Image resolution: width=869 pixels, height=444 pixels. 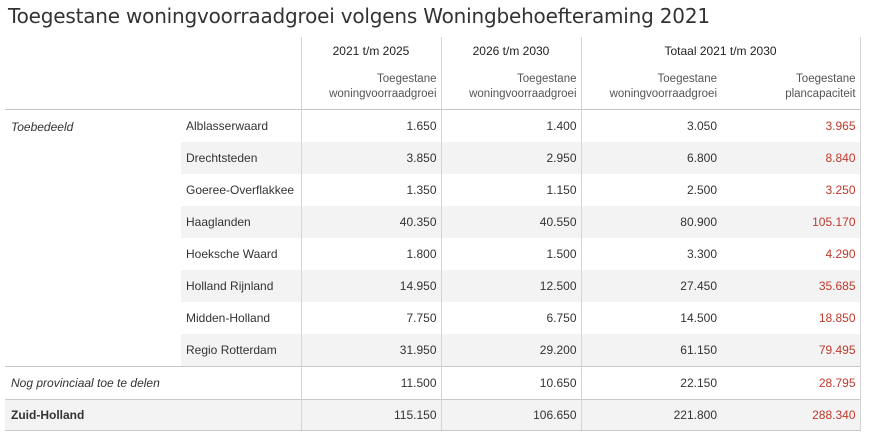 I want to click on region-name: Alblasserwaard, so click(x=227, y=126).